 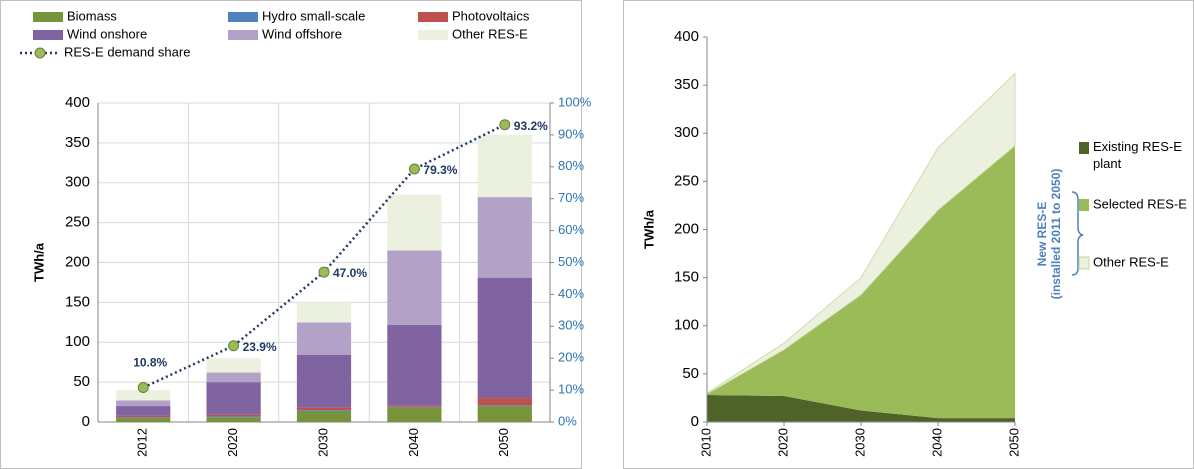 I want to click on y2-tick-label: 100%, so click(x=575, y=101).